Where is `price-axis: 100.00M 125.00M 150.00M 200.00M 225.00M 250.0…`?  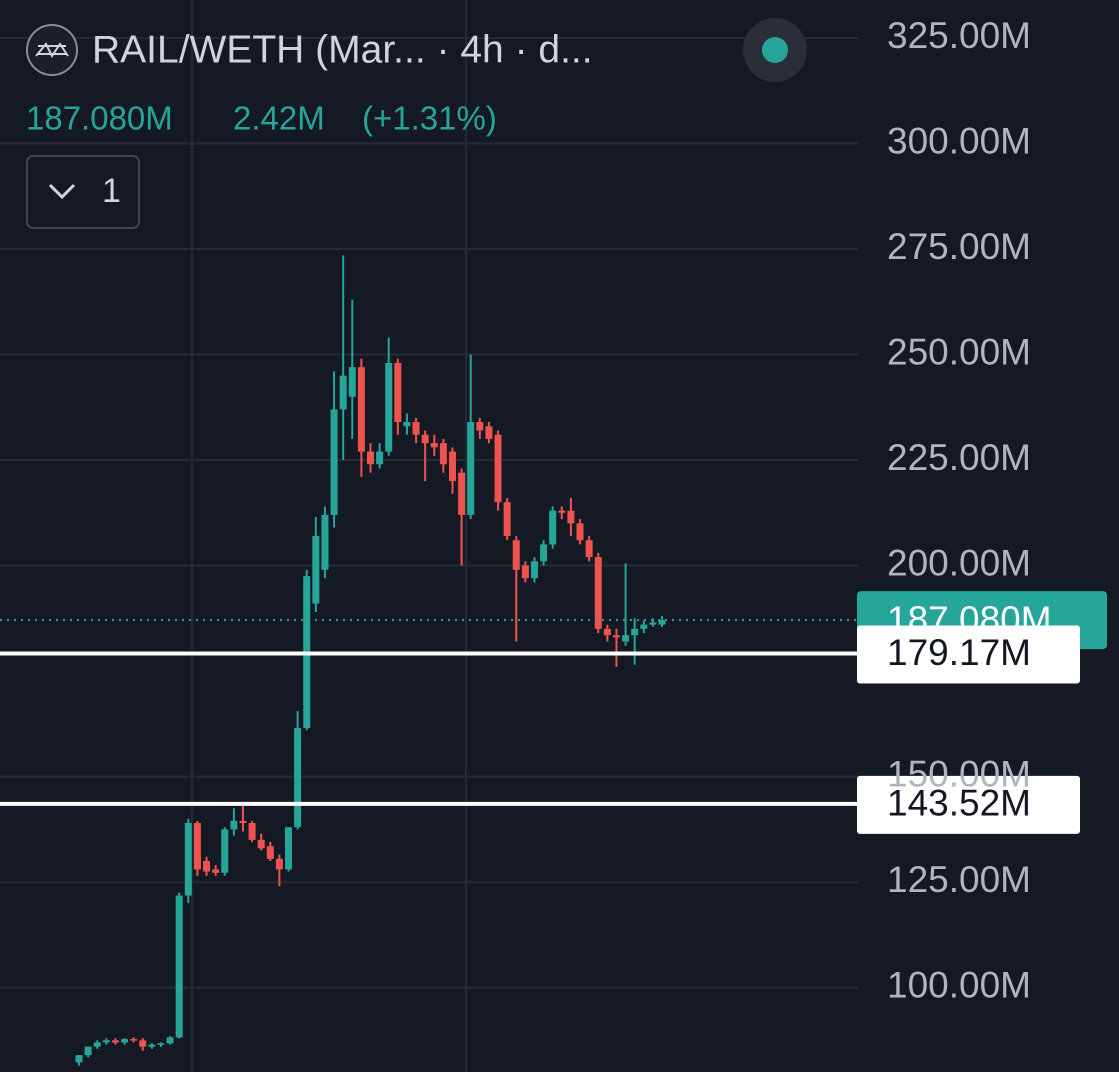 price-axis: 100.00M 125.00M 150.00M 200.00M 225.00M 250.0… is located at coordinates (959, 510).